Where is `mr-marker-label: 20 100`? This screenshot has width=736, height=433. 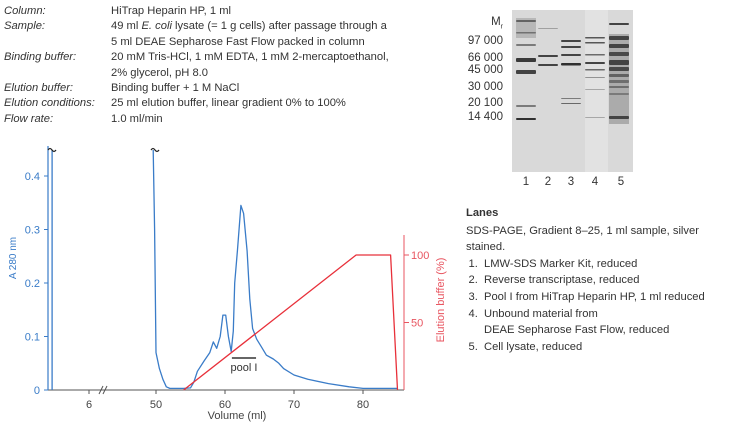
mr-marker-label: 20 100 is located at coordinates (485, 103).